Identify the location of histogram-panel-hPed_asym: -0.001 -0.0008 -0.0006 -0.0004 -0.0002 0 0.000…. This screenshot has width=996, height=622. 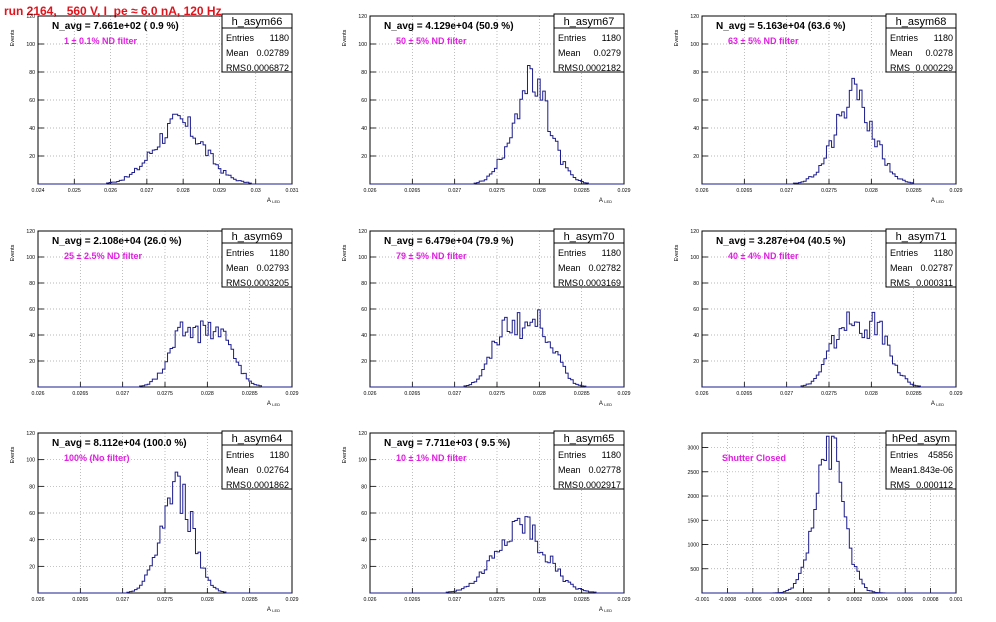
(825, 516).